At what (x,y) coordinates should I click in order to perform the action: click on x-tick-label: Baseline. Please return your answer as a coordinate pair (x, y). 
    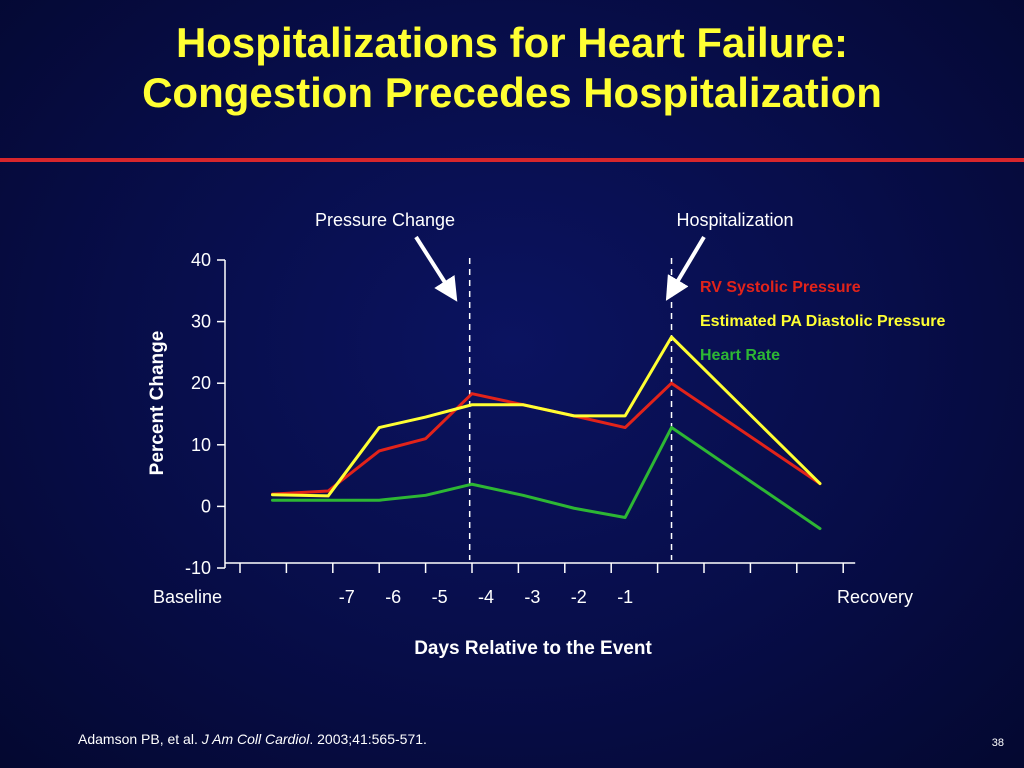
    Looking at the image, I should click on (187, 597).